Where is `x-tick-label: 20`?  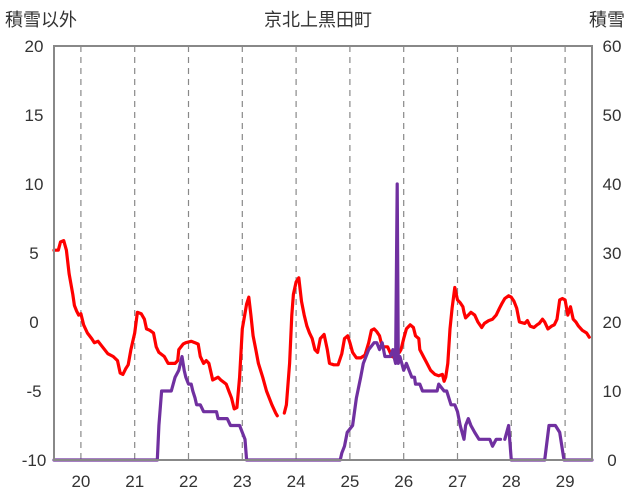 x-tick-label: 20 is located at coordinates (80, 481).